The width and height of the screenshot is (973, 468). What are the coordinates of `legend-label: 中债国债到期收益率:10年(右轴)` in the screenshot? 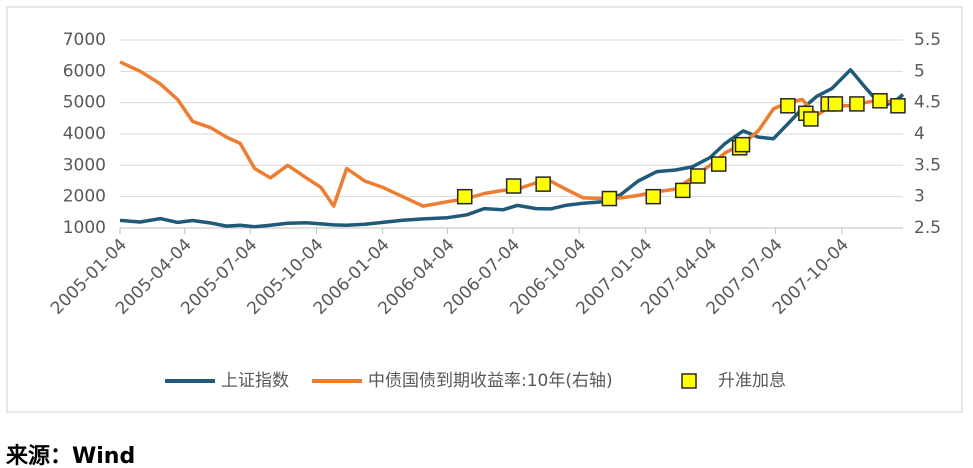 It's located at (490, 381).